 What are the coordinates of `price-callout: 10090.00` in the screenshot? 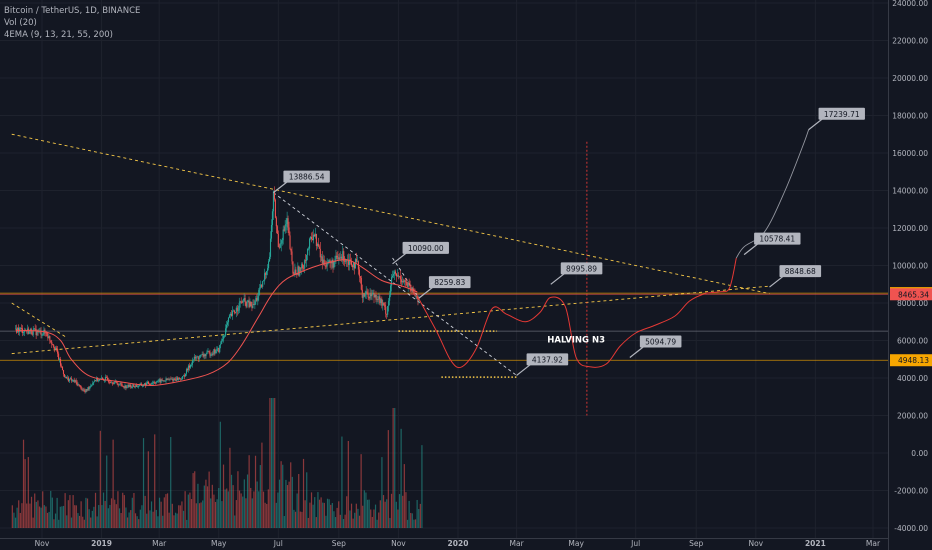 It's located at (420, 253).